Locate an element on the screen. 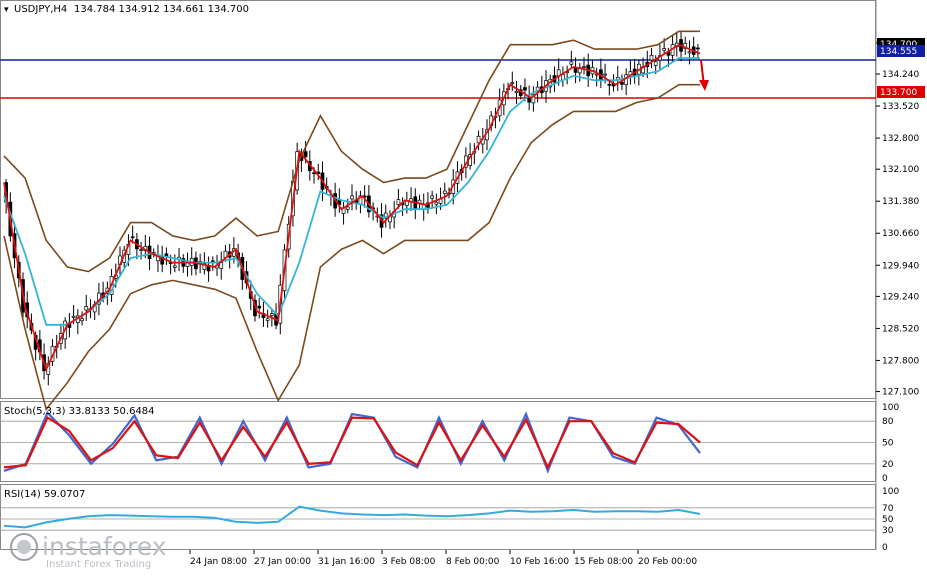 This screenshot has height=576, width=927. stoch-main-line is located at coordinates (352, 442).